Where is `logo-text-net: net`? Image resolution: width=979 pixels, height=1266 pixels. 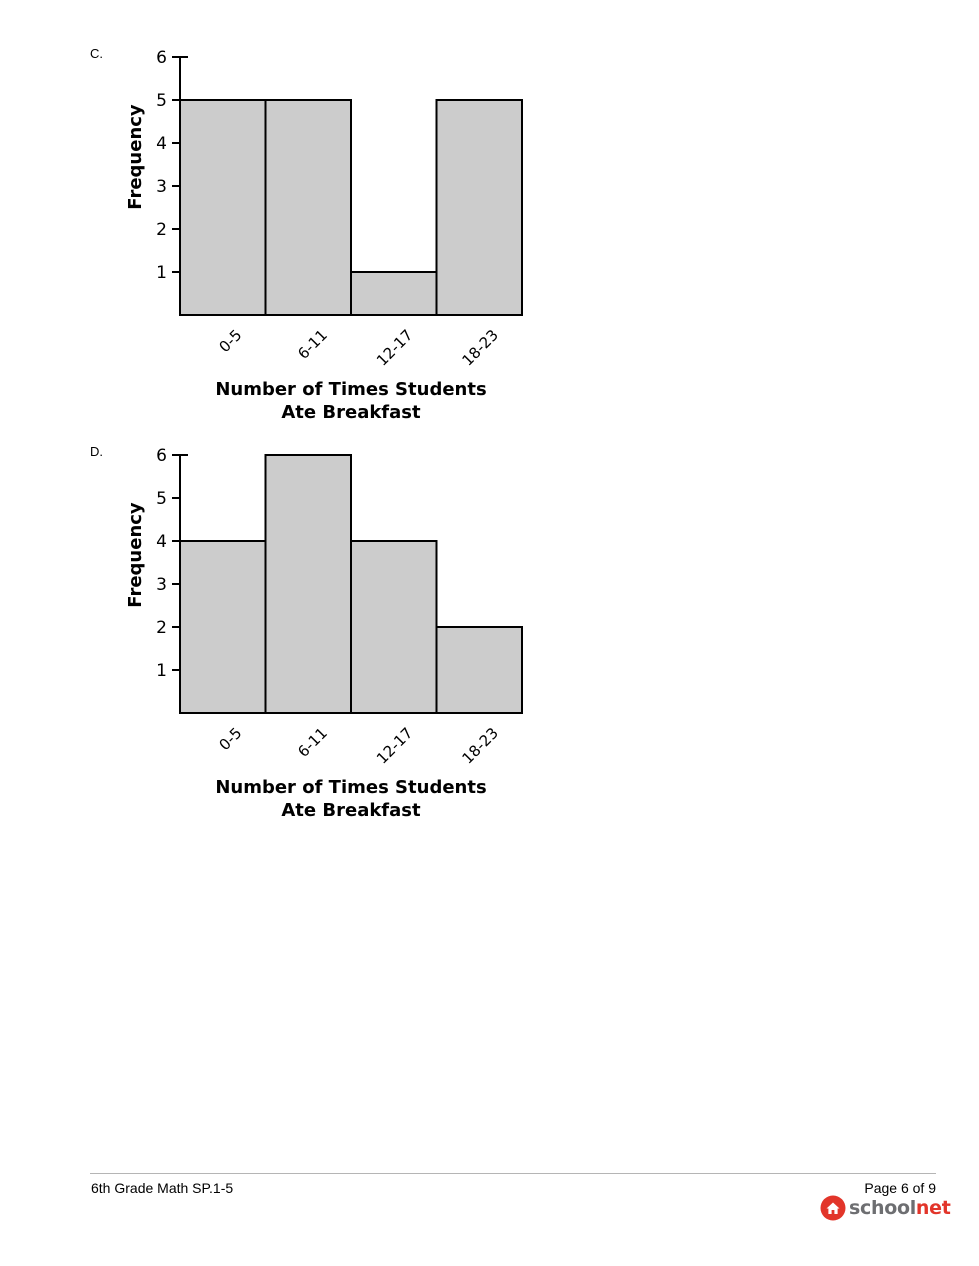 logo-text-net: net is located at coordinates (933, 1208).